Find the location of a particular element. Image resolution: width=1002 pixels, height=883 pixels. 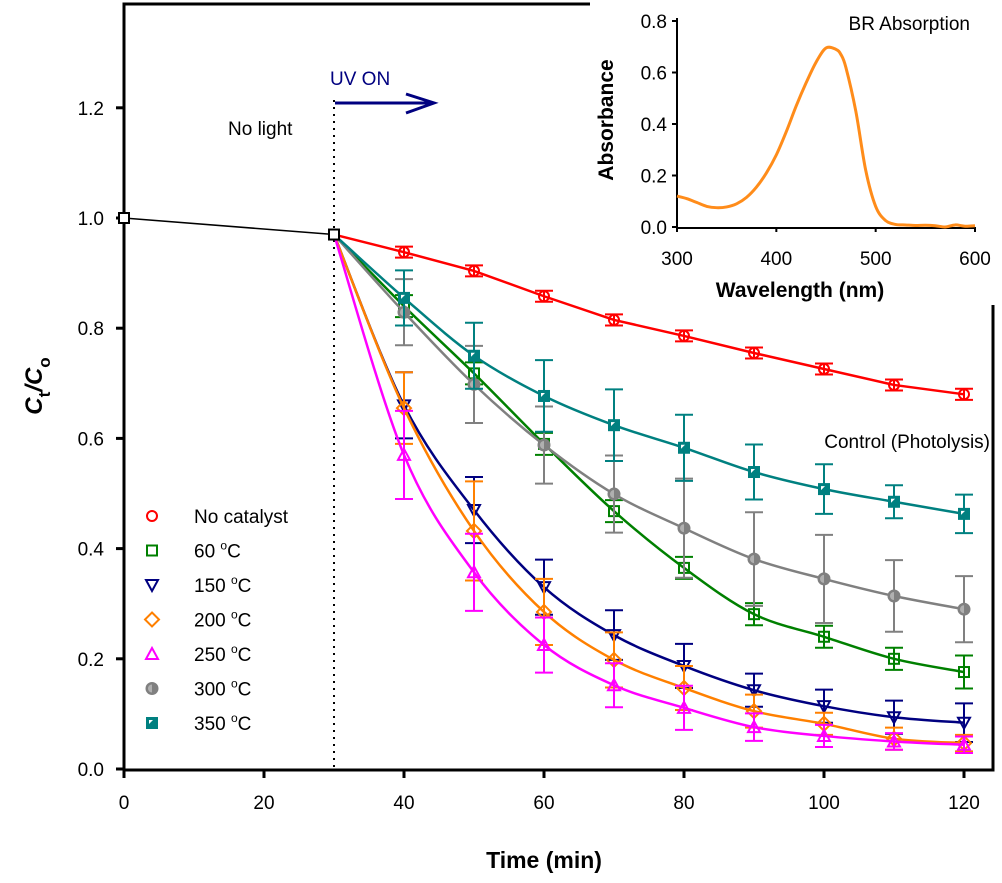

y-tick-label: 0.8 is located at coordinates (91, 329).